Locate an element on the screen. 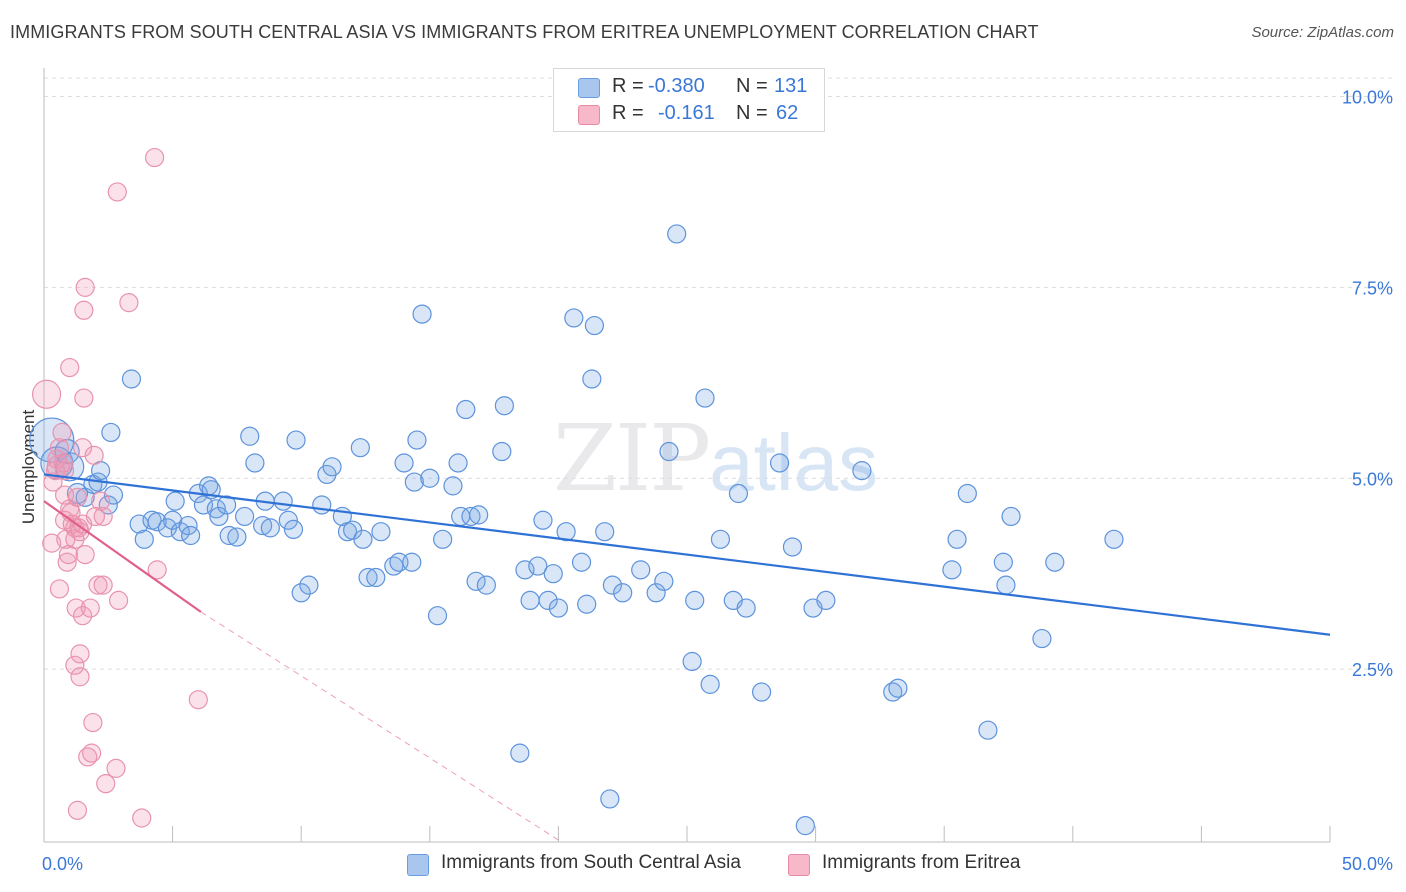  x-tick-label: 0.0% is located at coordinates (62, 864).